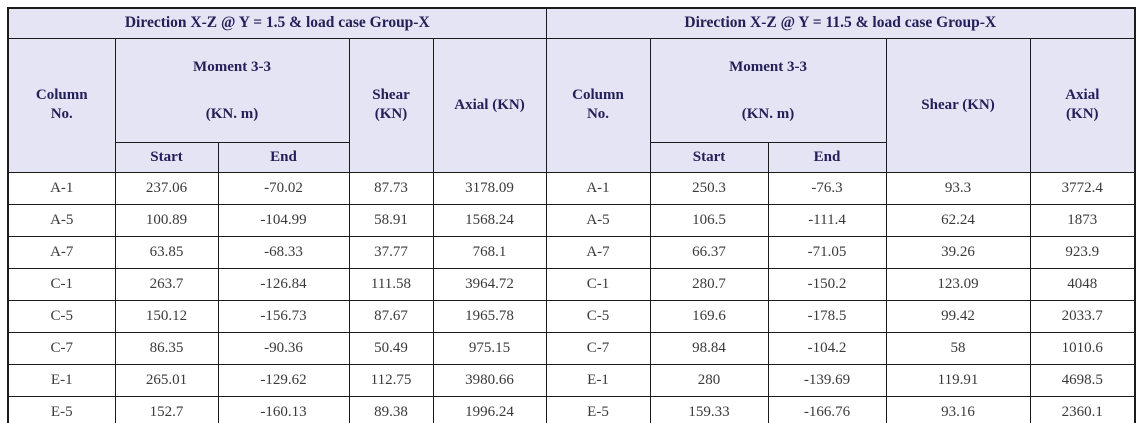  What do you see at coordinates (283, 409) in the screenshot?
I see `value-cell: -160.13` at bounding box center [283, 409].